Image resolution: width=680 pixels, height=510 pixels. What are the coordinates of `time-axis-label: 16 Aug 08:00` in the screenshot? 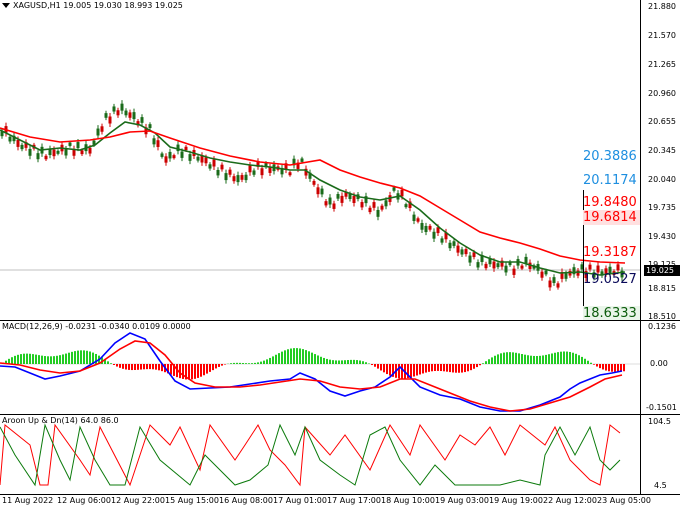 It's located at (246, 500).